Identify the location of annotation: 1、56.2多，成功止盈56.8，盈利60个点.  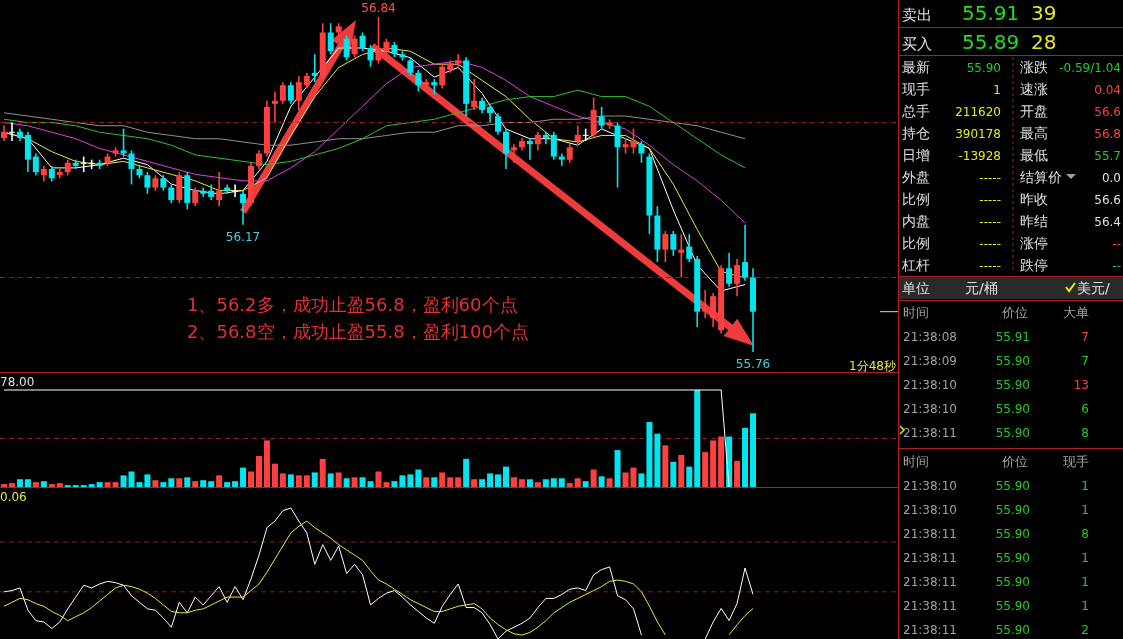
(352, 304).